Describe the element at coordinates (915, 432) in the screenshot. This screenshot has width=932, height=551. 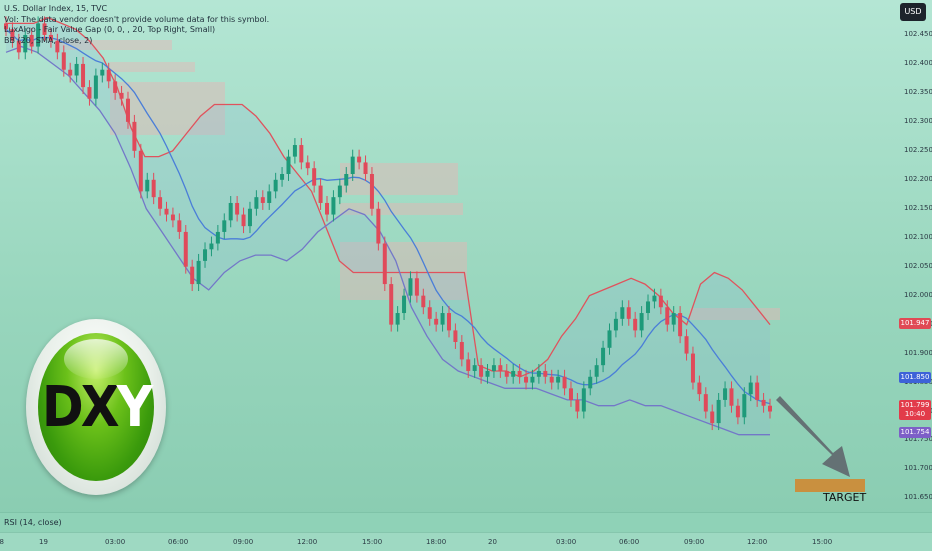
I see `price-tag: 101.754` at that location.